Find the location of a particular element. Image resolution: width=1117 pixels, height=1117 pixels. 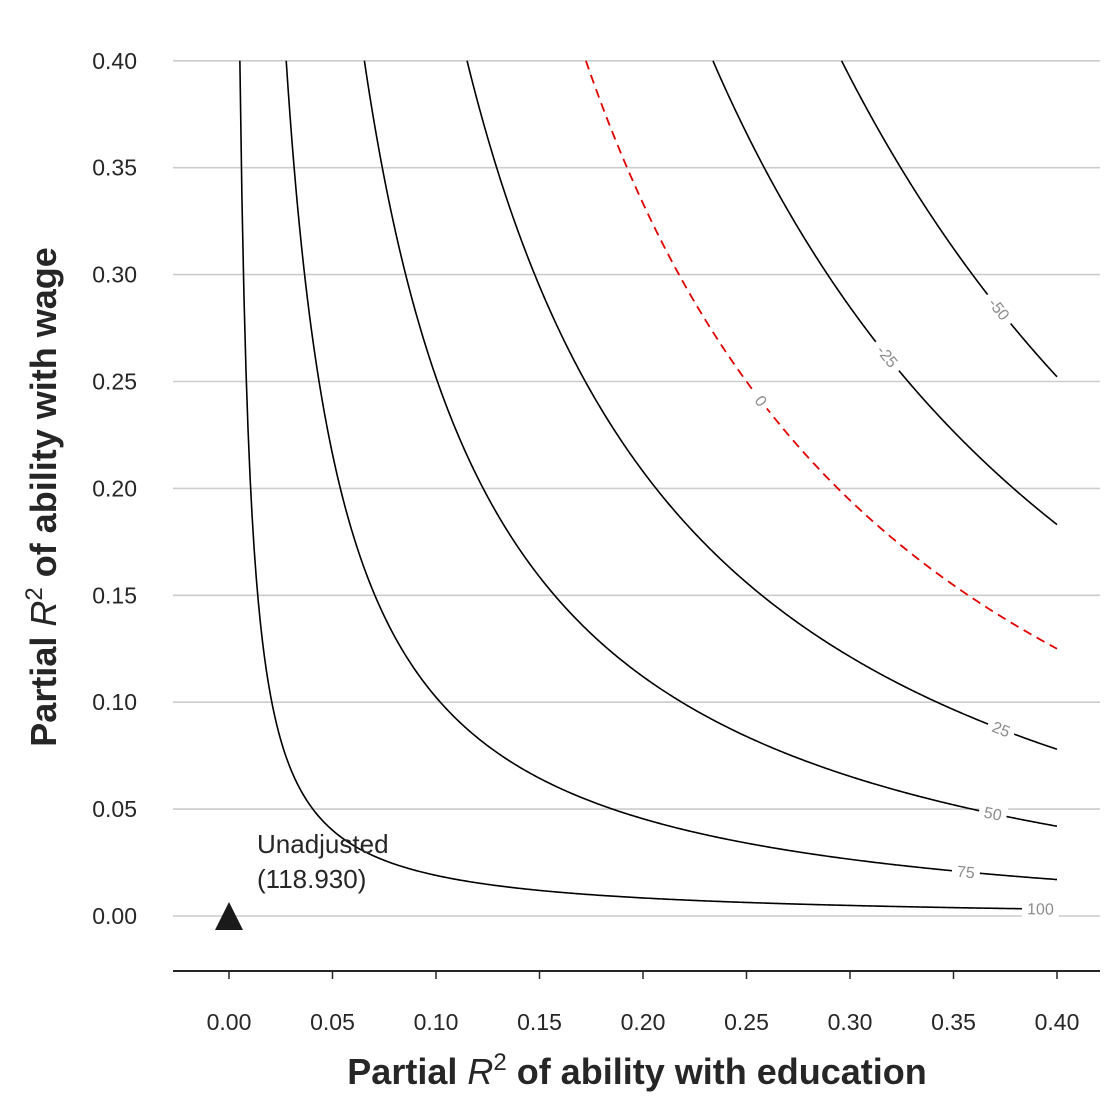

contour-label-25: 25 is located at coordinates (1000, 730).